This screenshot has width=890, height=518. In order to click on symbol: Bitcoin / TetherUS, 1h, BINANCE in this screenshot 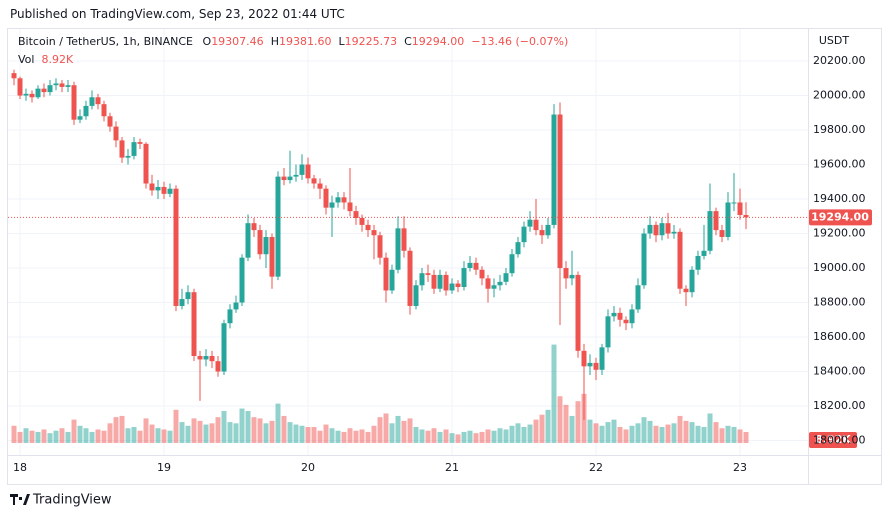, I will do `click(106, 41)`.